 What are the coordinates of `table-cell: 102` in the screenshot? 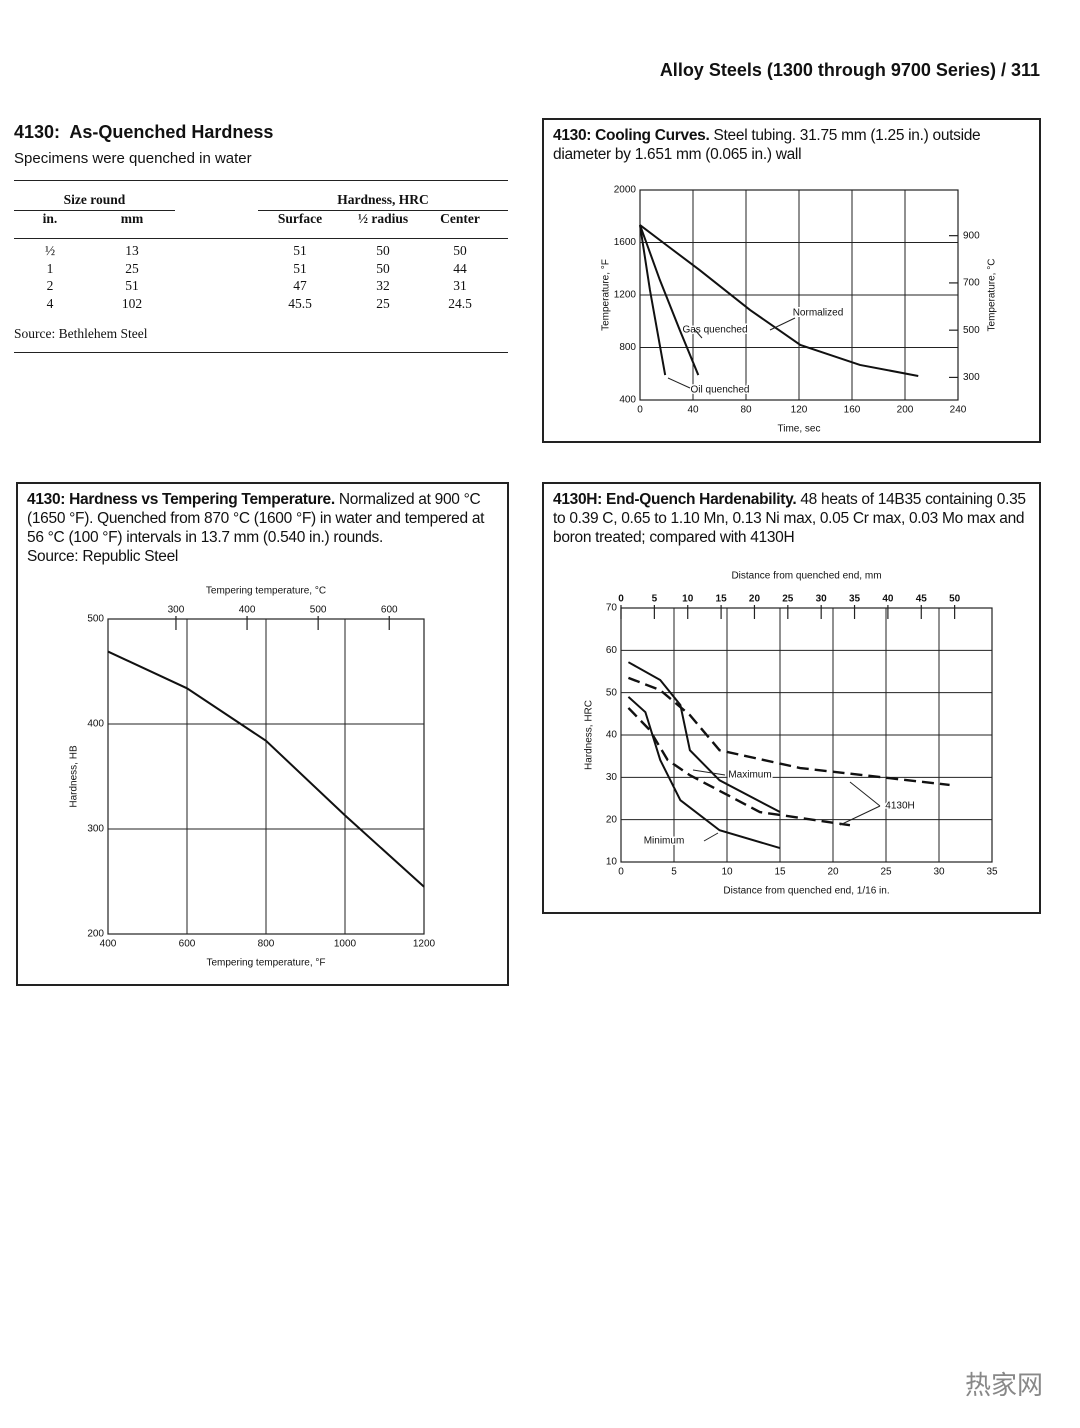 It's located at (132, 303).